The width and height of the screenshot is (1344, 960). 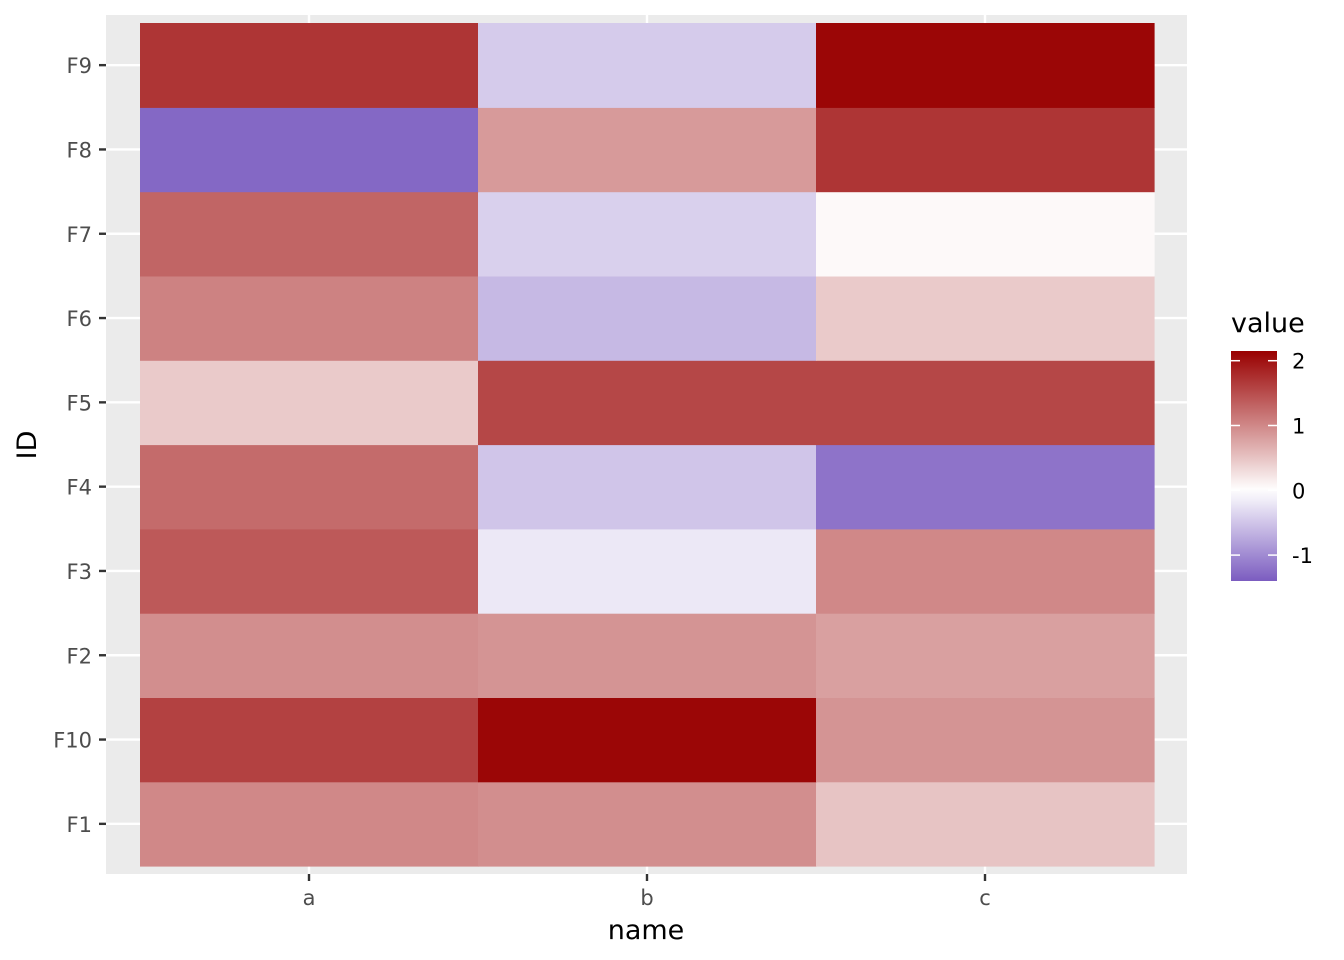 What do you see at coordinates (985, 234) in the screenshot?
I see `heatmap-cell-f7-c` at bounding box center [985, 234].